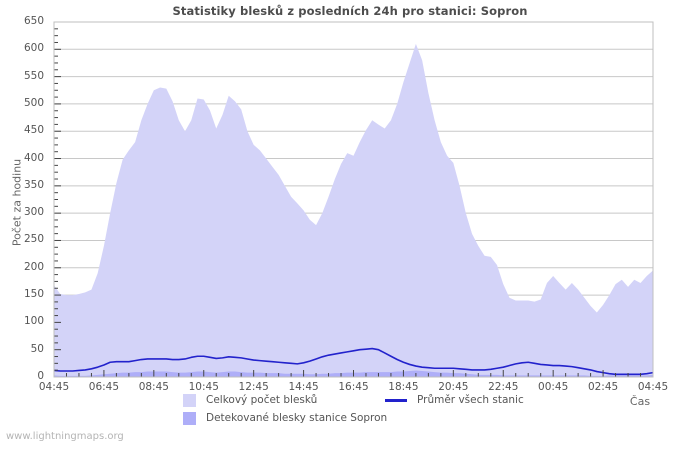 The image size is (700, 450). What do you see at coordinates (262, 400) in the screenshot?
I see `legend-item-label: Celkový počet blesků` at bounding box center [262, 400].